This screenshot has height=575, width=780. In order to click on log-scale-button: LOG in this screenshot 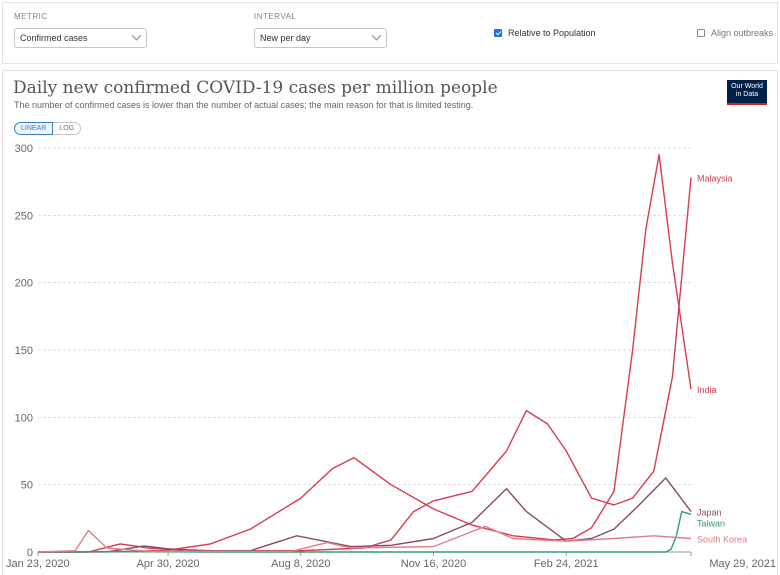, I will do `click(67, 128)`.